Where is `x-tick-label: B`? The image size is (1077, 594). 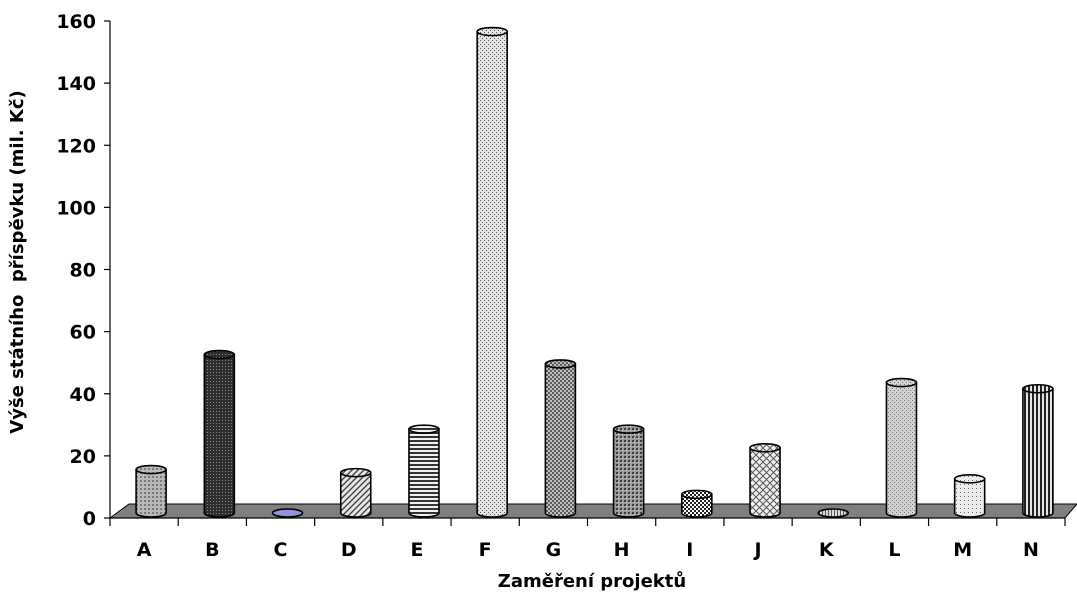 x-tick-label: B is located at coordinates (212, 550).